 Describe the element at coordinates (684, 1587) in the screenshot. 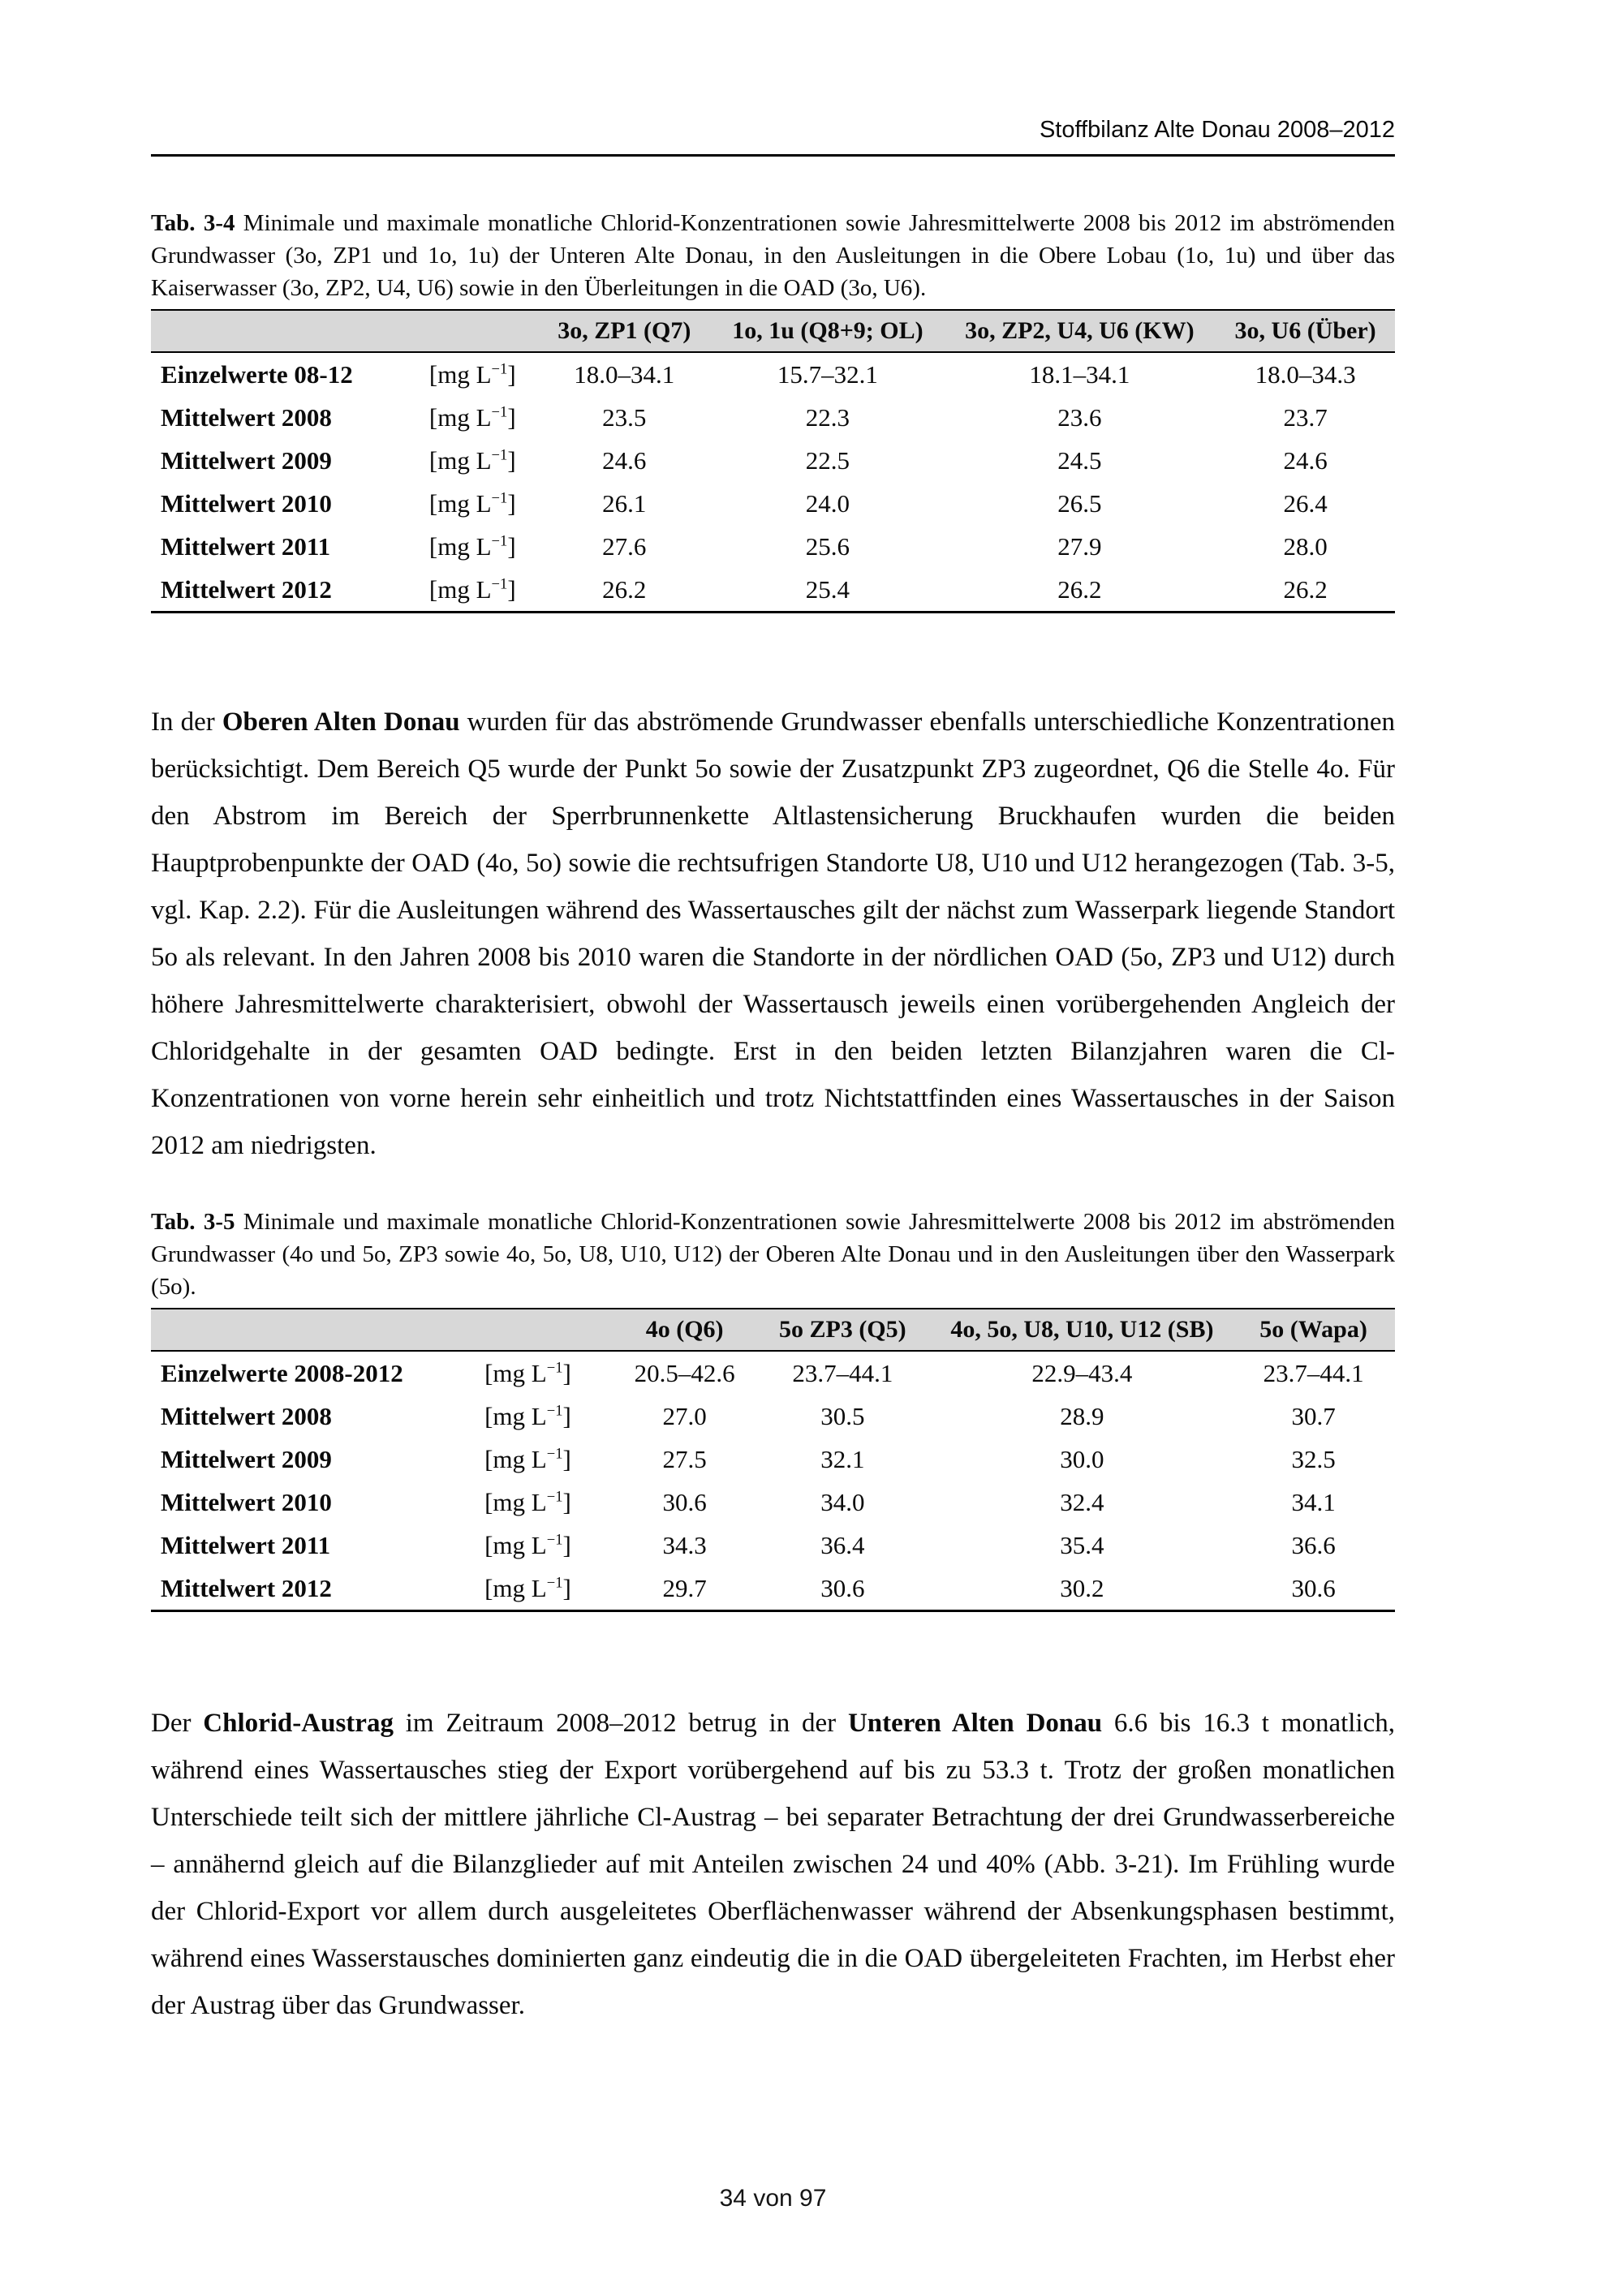

I see `value-cell: 29.7` at that location.